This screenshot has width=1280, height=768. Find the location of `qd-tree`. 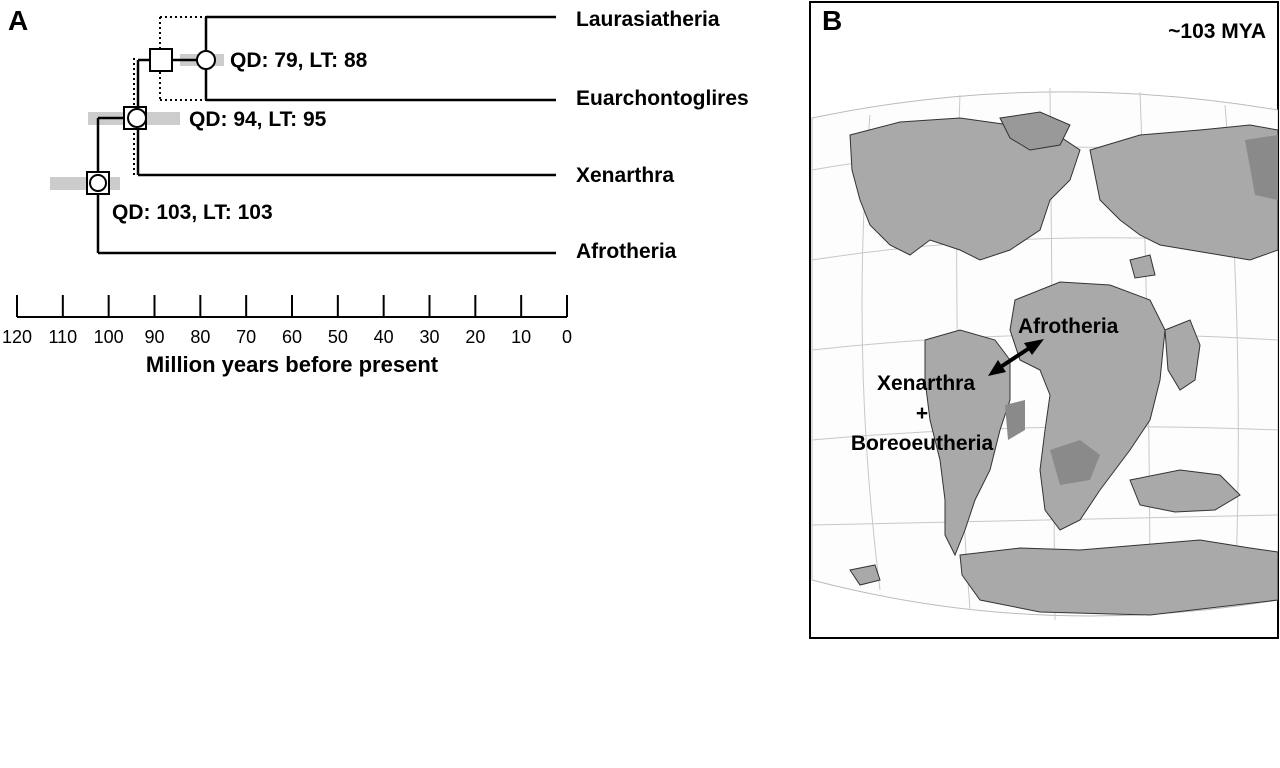

qd-tree is located at coordinates (169, 95).